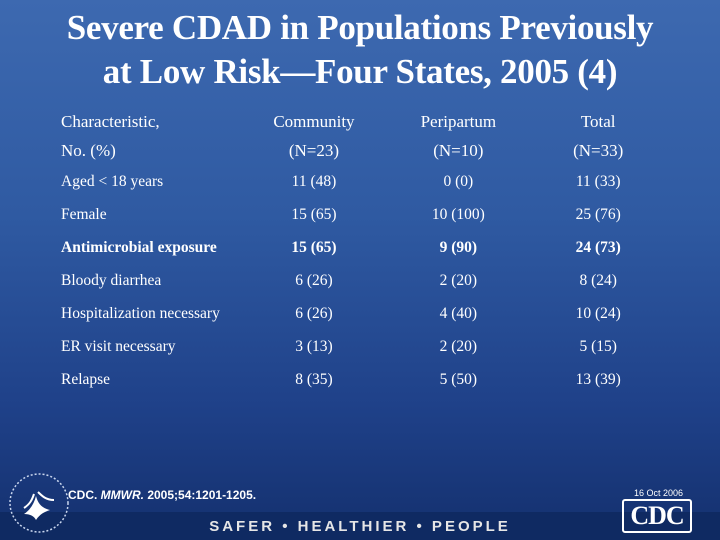 The image size is (720, 540). I want to click on cell-community: 8 (35), so click(314, 379).